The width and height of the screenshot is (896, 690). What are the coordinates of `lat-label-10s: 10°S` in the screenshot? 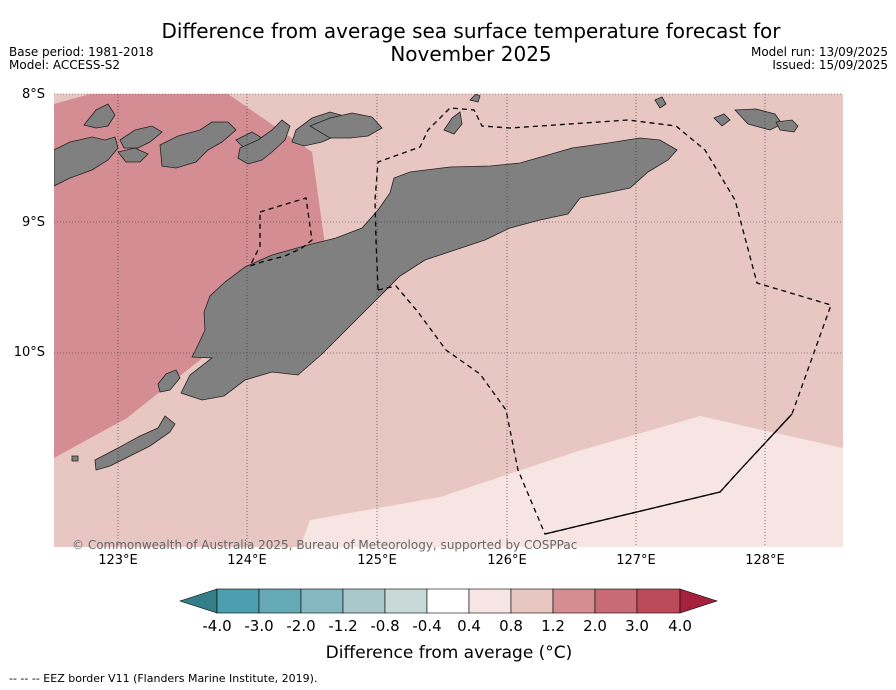 It's located at (29, 352).